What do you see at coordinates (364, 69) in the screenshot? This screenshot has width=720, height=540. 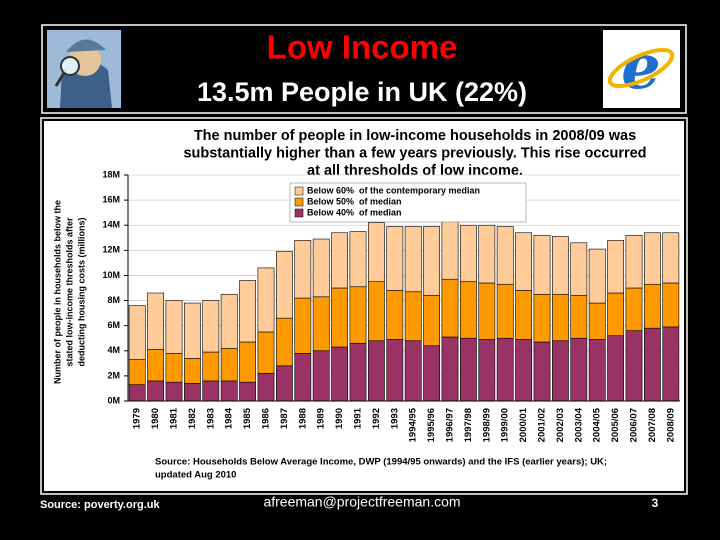 I see `header-frame` at bounding box center [364, 69].